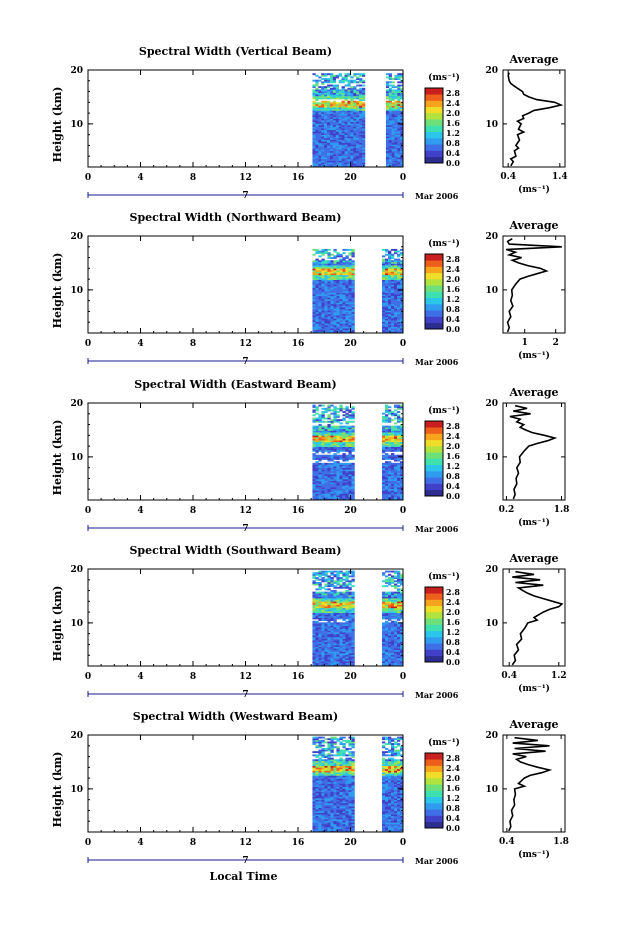 This screenshot has width=623, height=929. What do you see at coordinates (434, 646) in the screenshot?
I see `colorbar-swatch` at bounding box center [434, 646].